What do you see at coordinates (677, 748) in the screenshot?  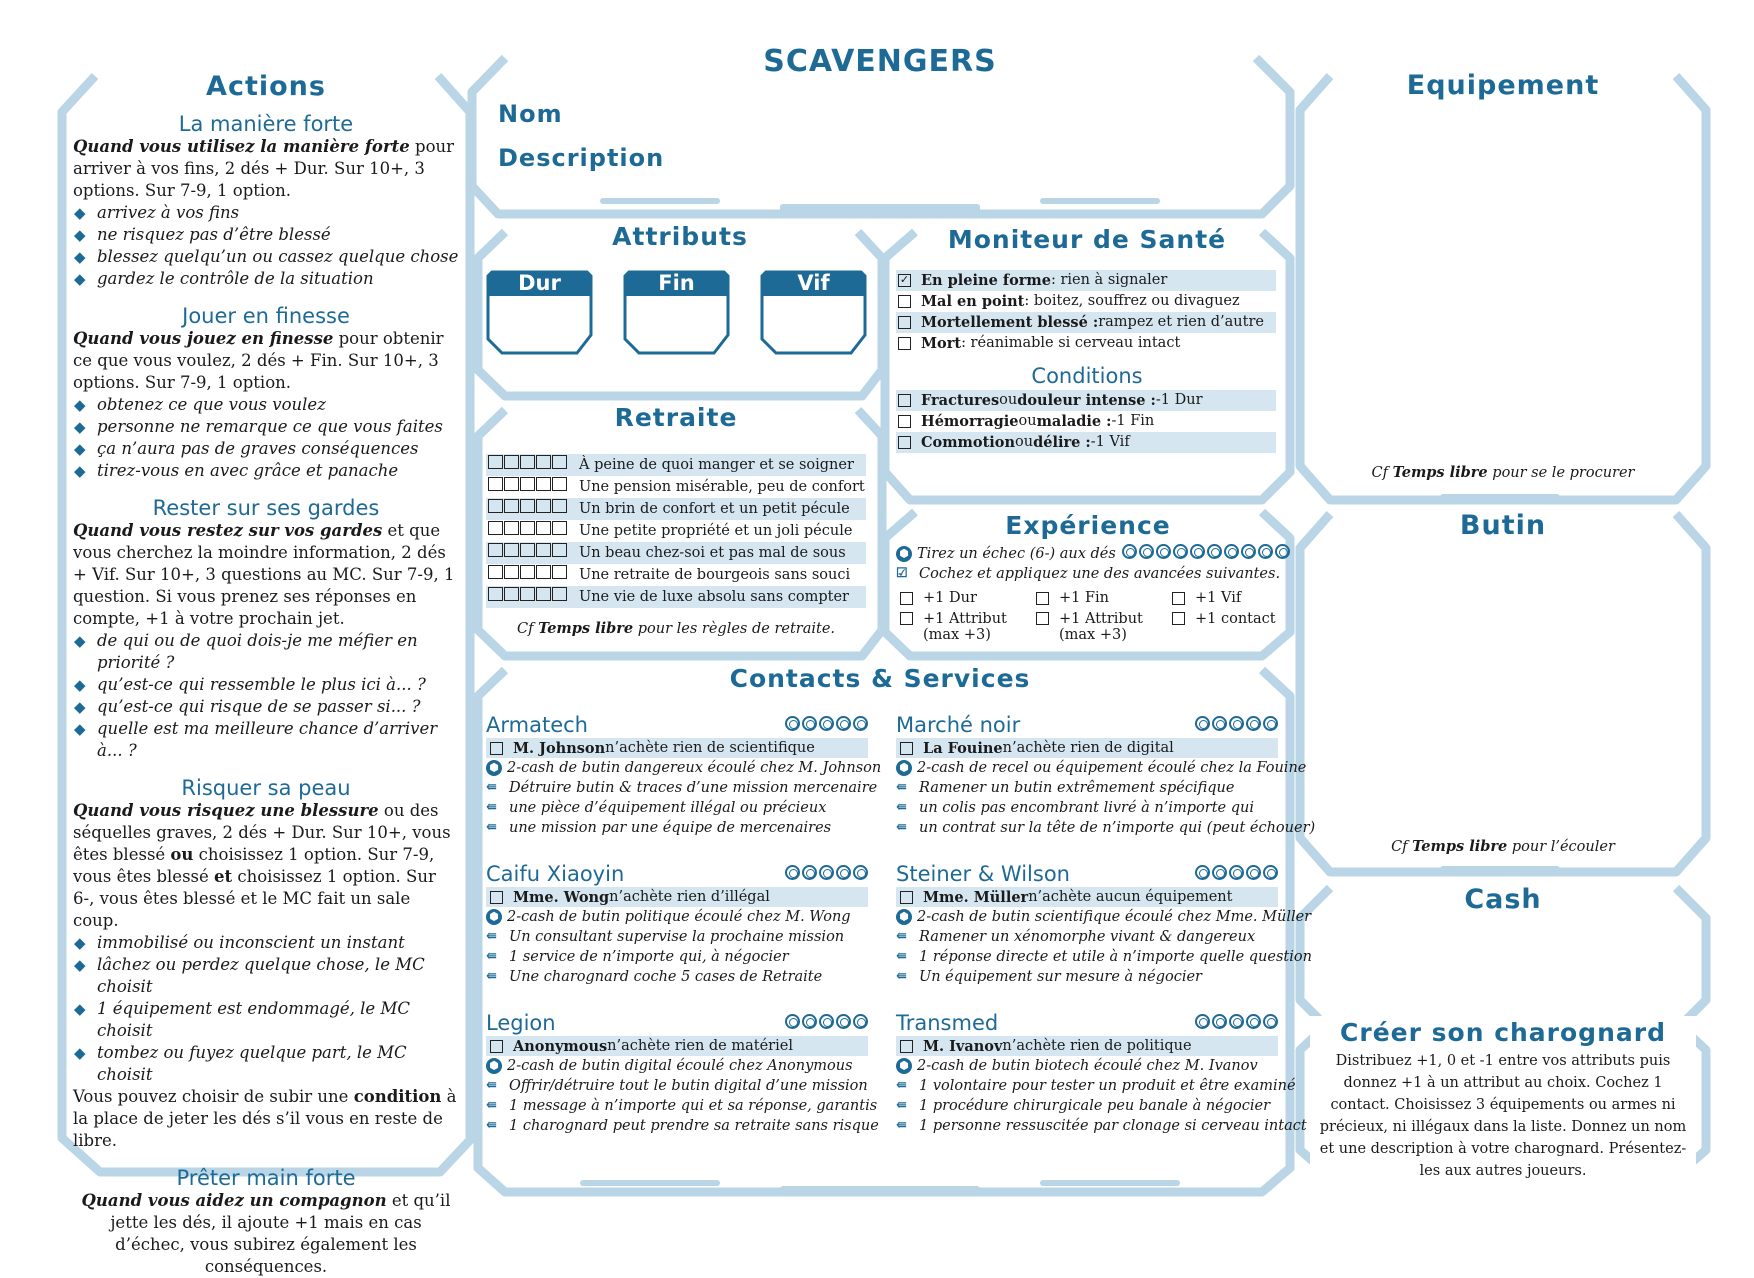 I see `contact-select-row: M. Johnson n’achète rien de scientifique` at bounding box center [677, 748].